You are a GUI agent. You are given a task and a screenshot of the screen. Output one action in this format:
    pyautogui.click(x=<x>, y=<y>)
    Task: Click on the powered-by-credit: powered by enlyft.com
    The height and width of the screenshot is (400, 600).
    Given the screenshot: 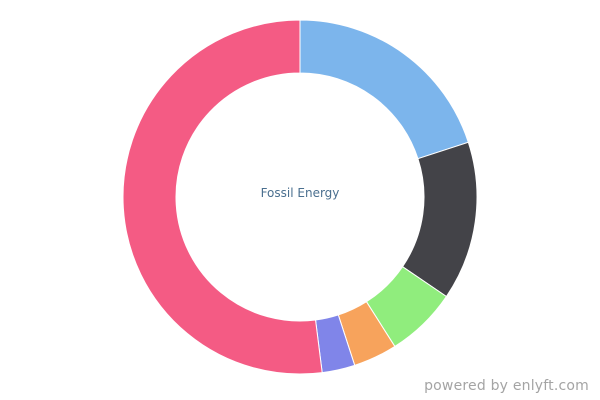 What is the action you would take?
    pyautogui.click(x=506, y=386)
    